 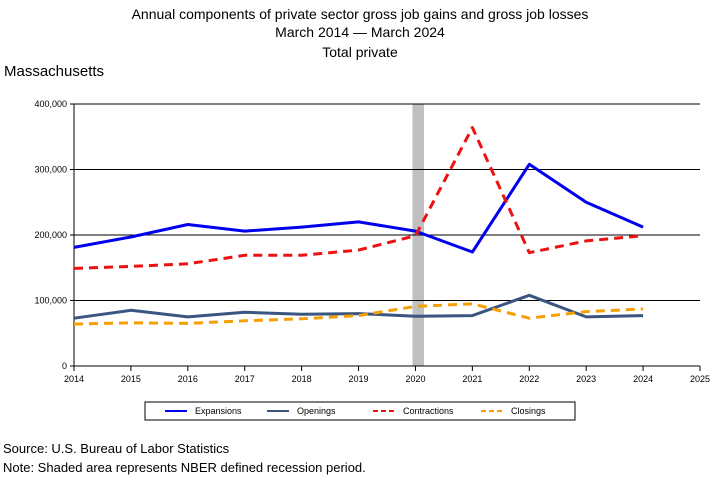 I want to click on legend, so click(x=360, y=411).